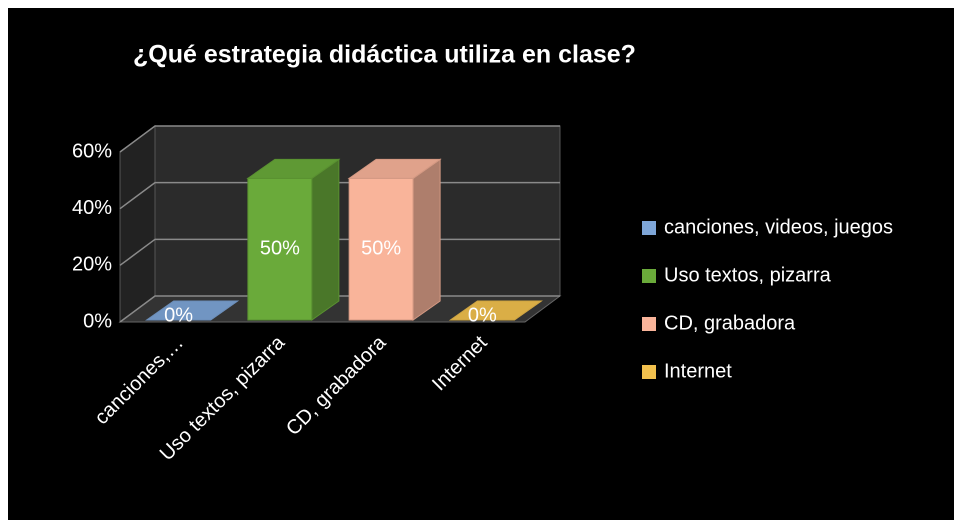 The height and width of the screenshot is (522, 961). Describe the element at coordinates (778, 227) in the screenshot. I see `legend-label: canciones, videos, juegos` at that location.